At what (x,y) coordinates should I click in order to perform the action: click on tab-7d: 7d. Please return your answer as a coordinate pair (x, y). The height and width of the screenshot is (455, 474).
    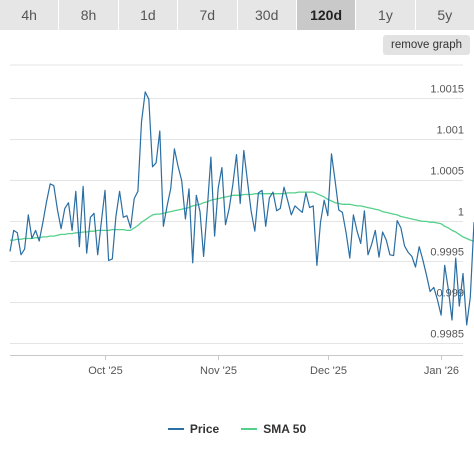
    Looking at the image, I should click on (208, 15).